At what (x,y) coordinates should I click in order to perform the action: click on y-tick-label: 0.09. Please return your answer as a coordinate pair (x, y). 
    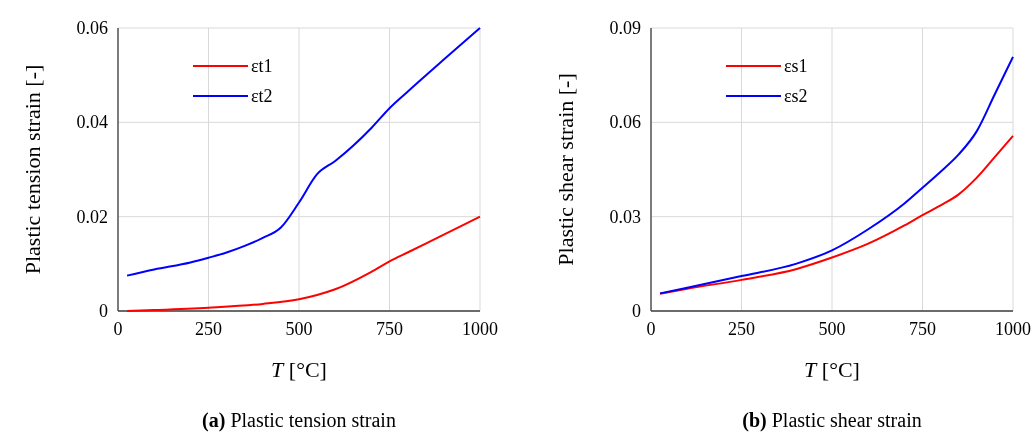
    Looking at the image, I should click on (625, 28).